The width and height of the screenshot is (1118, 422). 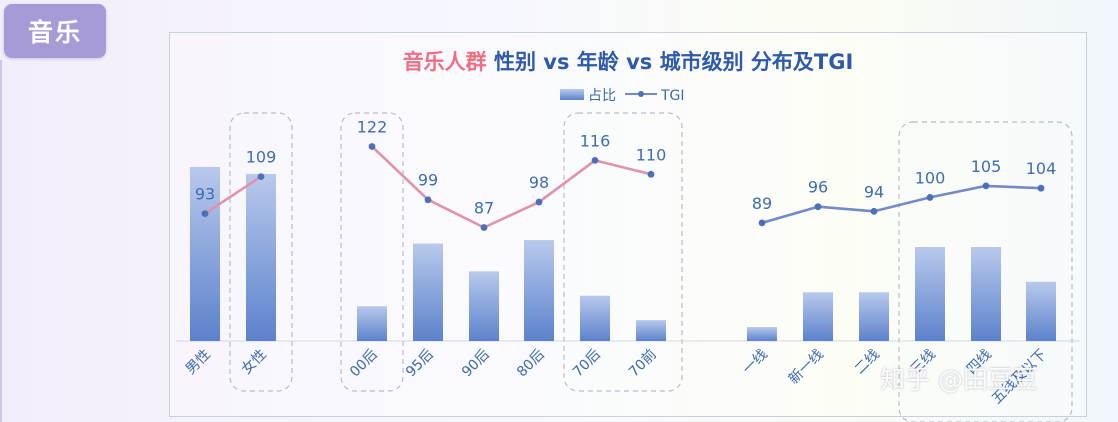 What do you see at coordinates (818, 207) in the screenshot?
I see `tgi-point-新一线` at bounding box center [818, 207].